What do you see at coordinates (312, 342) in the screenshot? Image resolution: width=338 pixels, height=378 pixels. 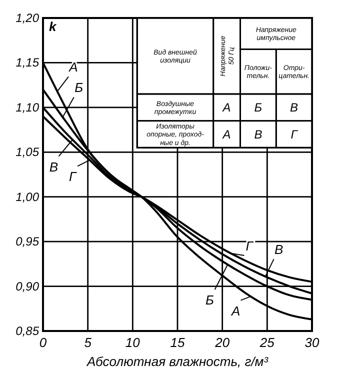 I see `x-tick-label: 30` at bounding box center [312, 342].